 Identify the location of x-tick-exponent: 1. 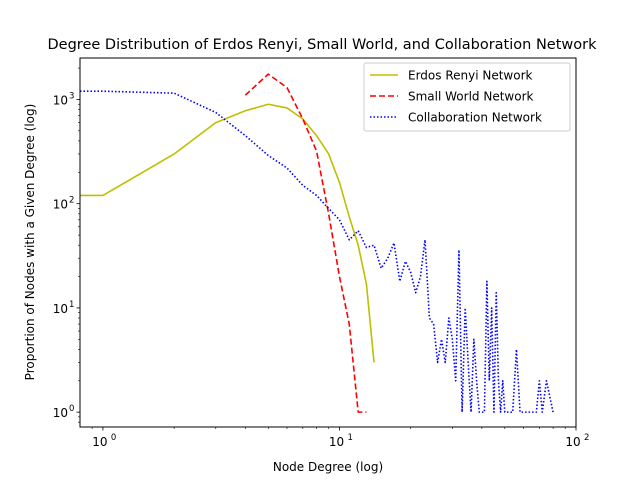
(349, 438).